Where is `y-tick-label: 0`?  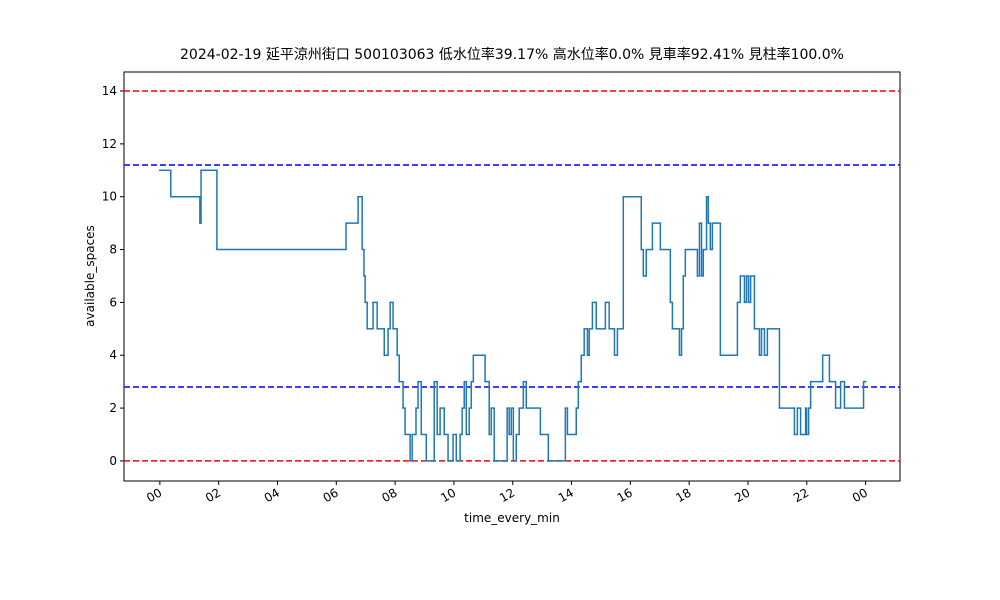 y-tick-label: 0 is located at coordinates (113, 461).